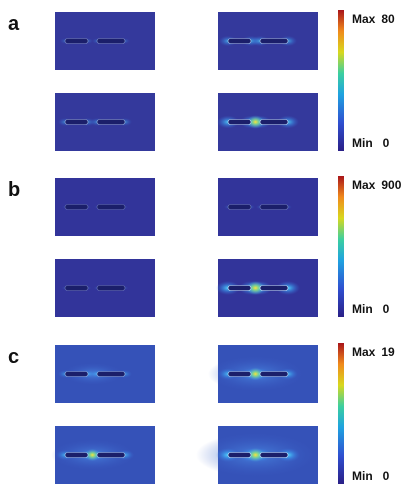 The width and height of the screenshot is (420, 497). I want to click on max-value: 900, so click(391, 185).